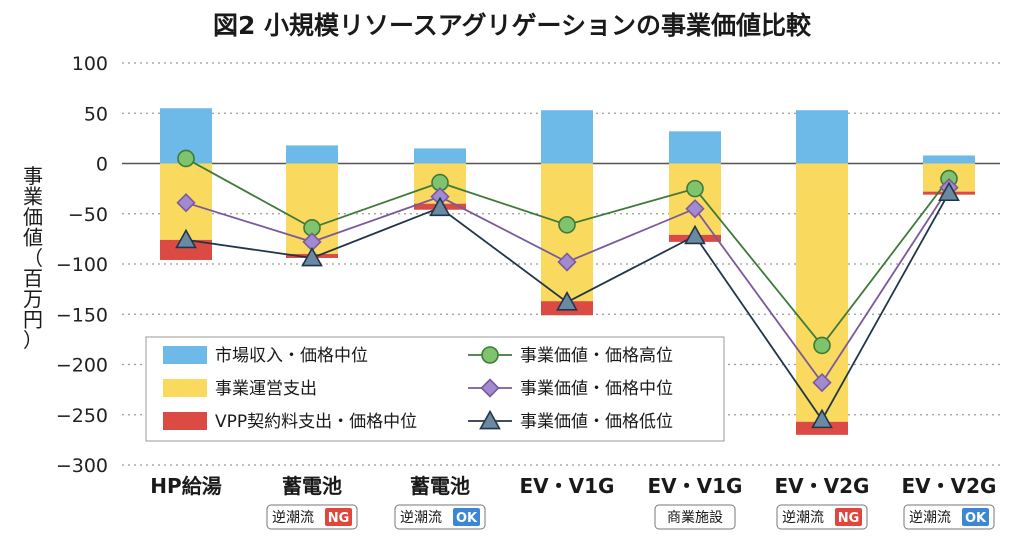 This screenshot has height=542, width=1024. I want to click on legend-label: 市場収入・価格中位, so click(291, 356).